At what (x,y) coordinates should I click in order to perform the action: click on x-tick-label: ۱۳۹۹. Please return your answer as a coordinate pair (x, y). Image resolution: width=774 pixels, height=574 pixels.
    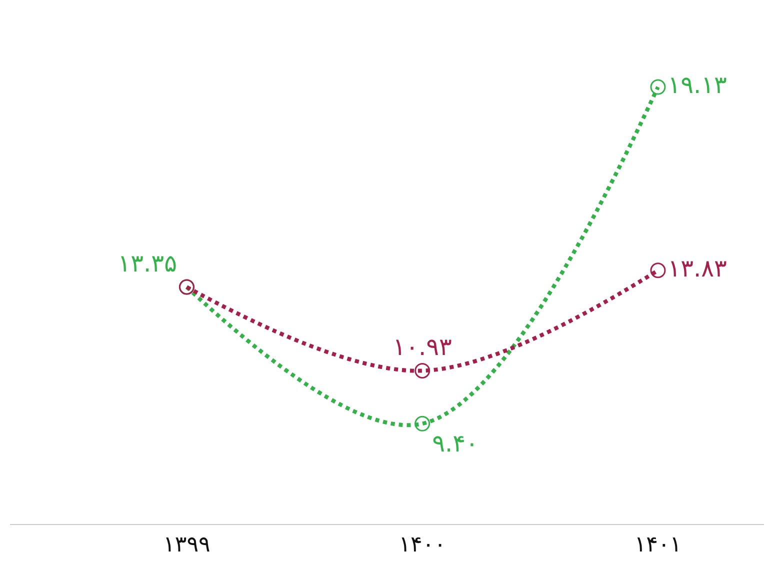
    Looking at the image, I should click on (186, 545).